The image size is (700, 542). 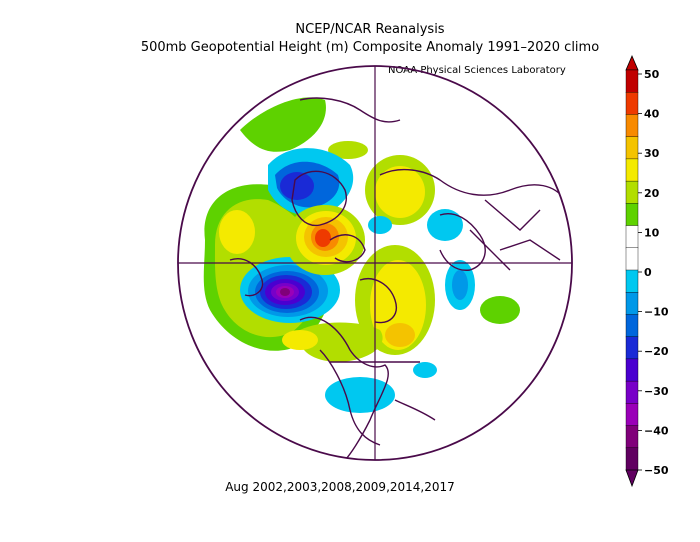 What do you see at coordinates (425, 370) in the screenshot?
I see `negative-anomaly-southeast` at bounding box center [425, 370].